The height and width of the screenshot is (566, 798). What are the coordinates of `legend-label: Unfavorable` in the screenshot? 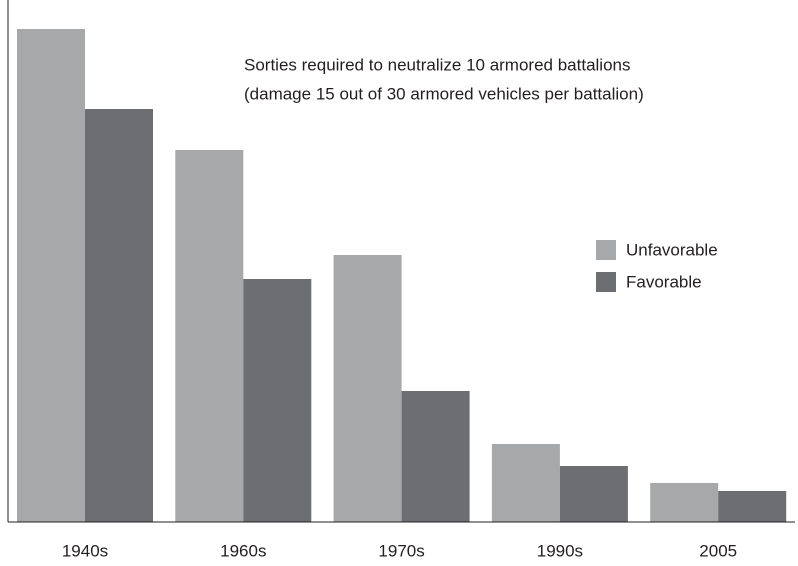 It's located at (672, 249).